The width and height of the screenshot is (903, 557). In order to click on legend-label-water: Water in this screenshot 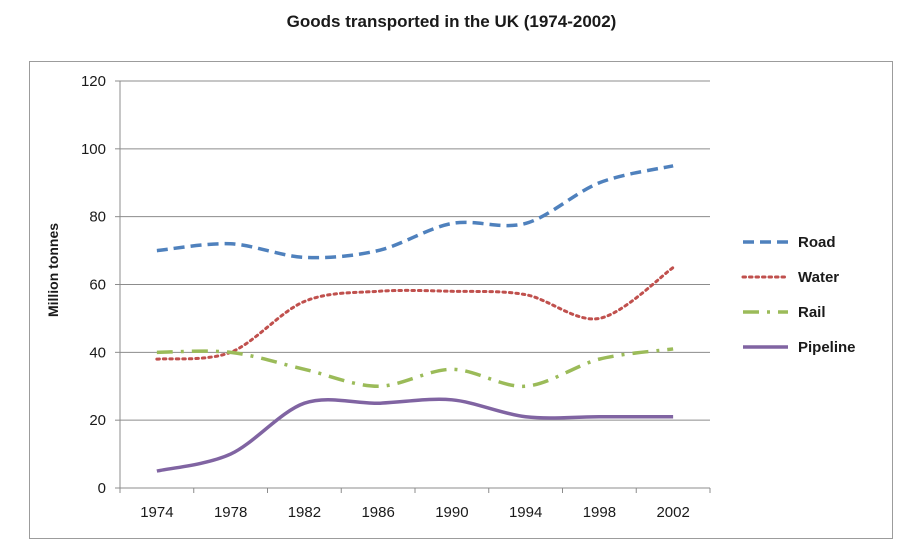, I will do `click(818, 277)`.